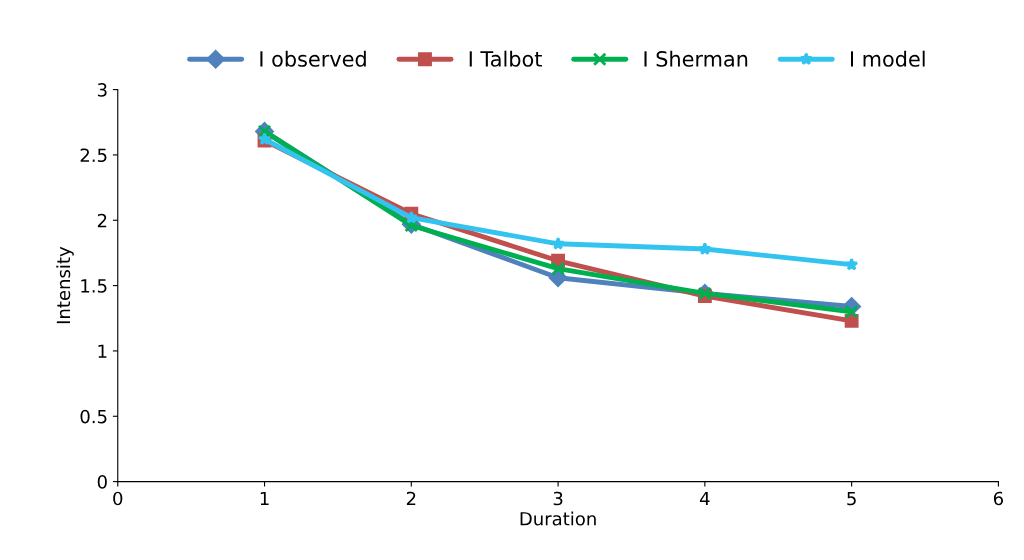  What do you see at coordinates (93, 155) in the screenshot?
I see `y-tick-label: 2.5` at bounding box center [93, 155].